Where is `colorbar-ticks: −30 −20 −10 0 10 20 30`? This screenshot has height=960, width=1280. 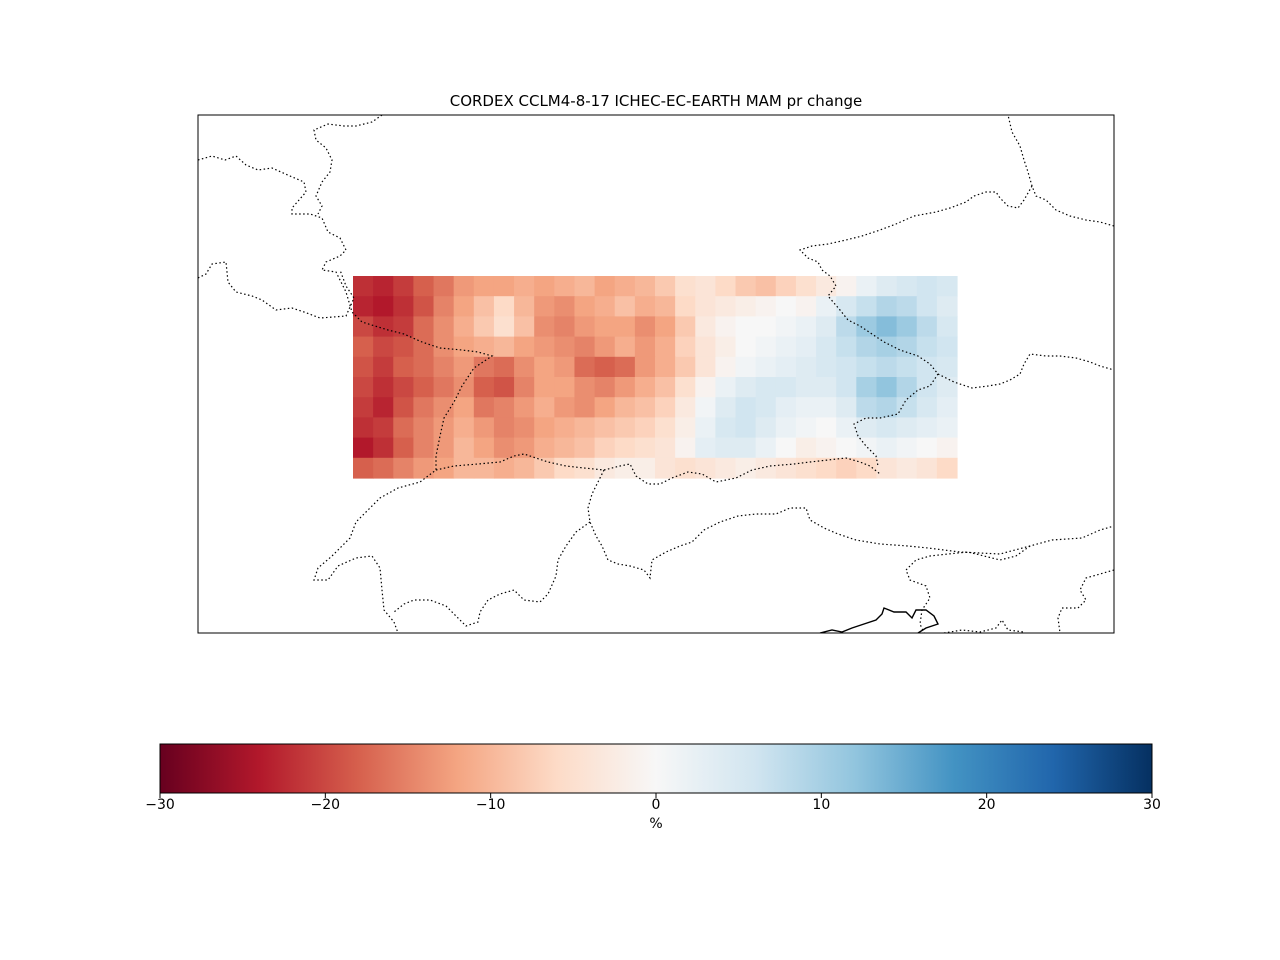
colorbar-ticks: −30 −20 −10 0 10 20 30 is located at coordinates (653, 803).